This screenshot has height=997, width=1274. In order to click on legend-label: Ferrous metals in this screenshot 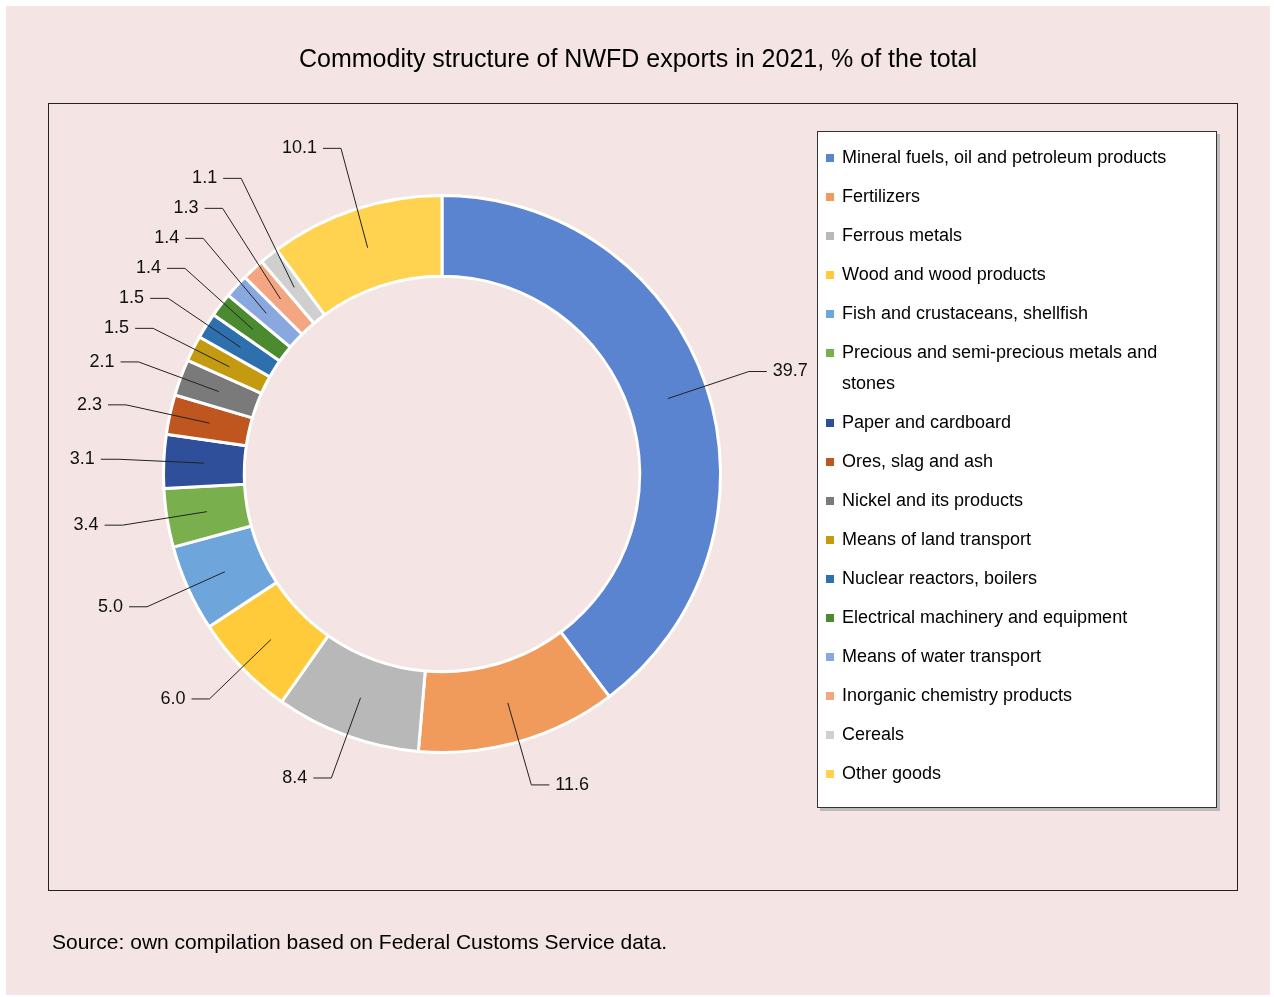, I will do `click(903, 235)`.